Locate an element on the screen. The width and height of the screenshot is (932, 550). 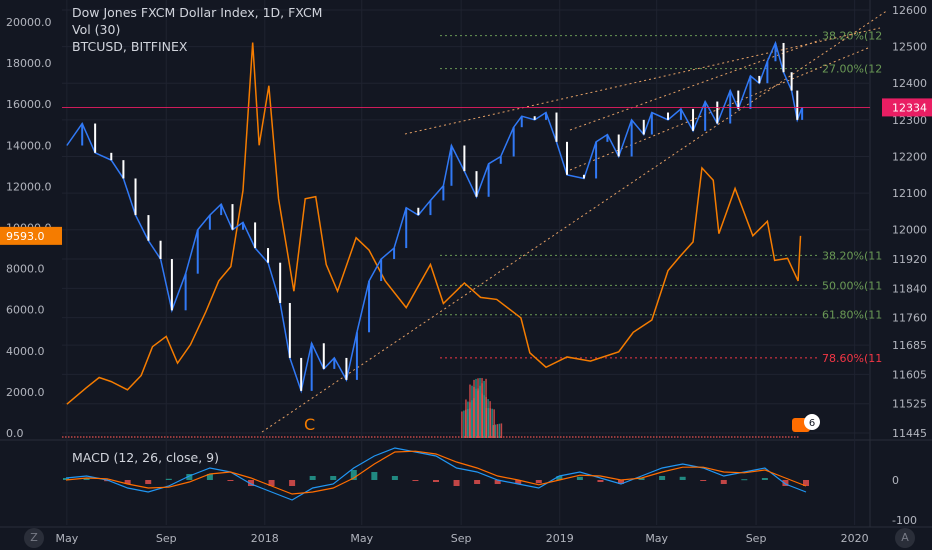
fib-level-label: 27.00%(12 is located at coordinates (852, 69).